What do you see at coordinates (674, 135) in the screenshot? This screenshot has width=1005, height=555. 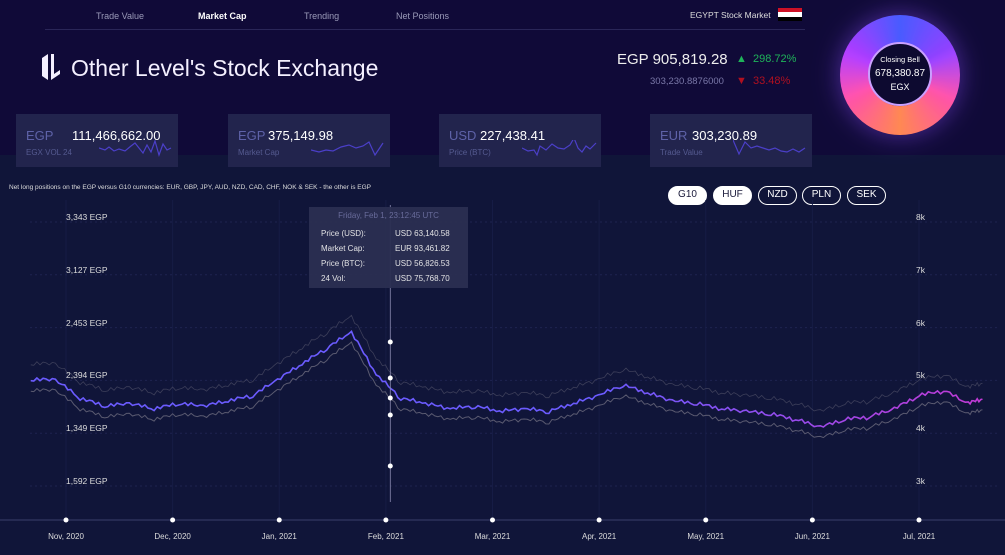 I see `card-currency: EUR` at bounding box center [674, 135].